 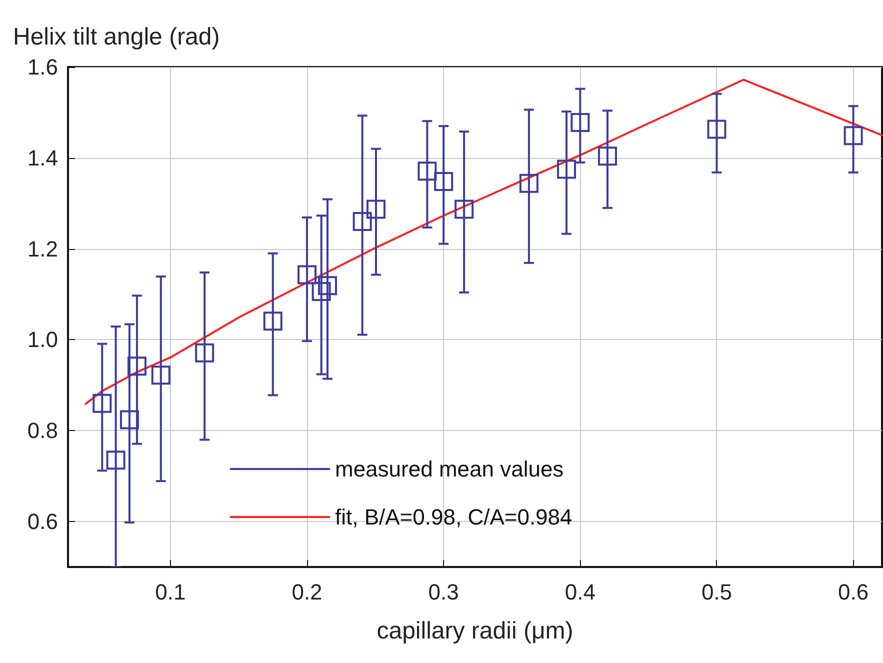 I want to click on y-tick-label: 1.4, so click(x=42, y=157).